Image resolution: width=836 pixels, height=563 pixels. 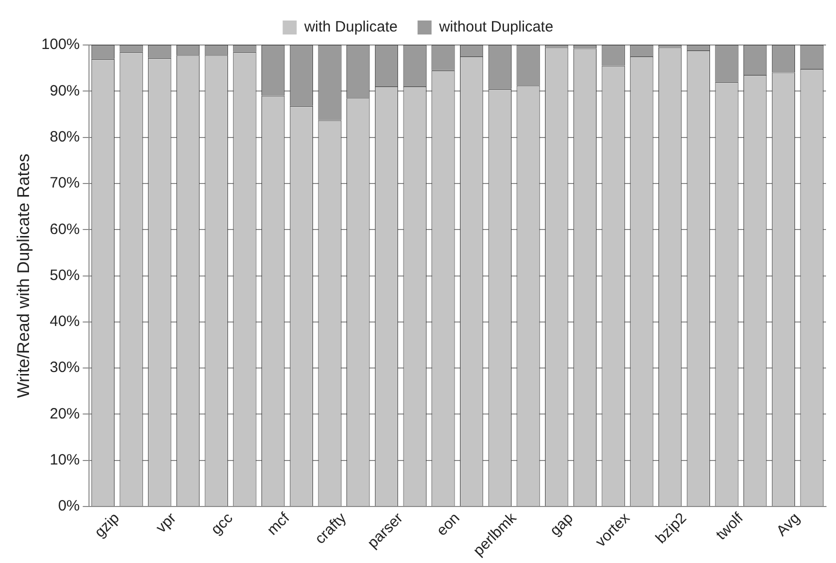 I want to click on y-tick-label: 20%, so click(x=65, y=413).